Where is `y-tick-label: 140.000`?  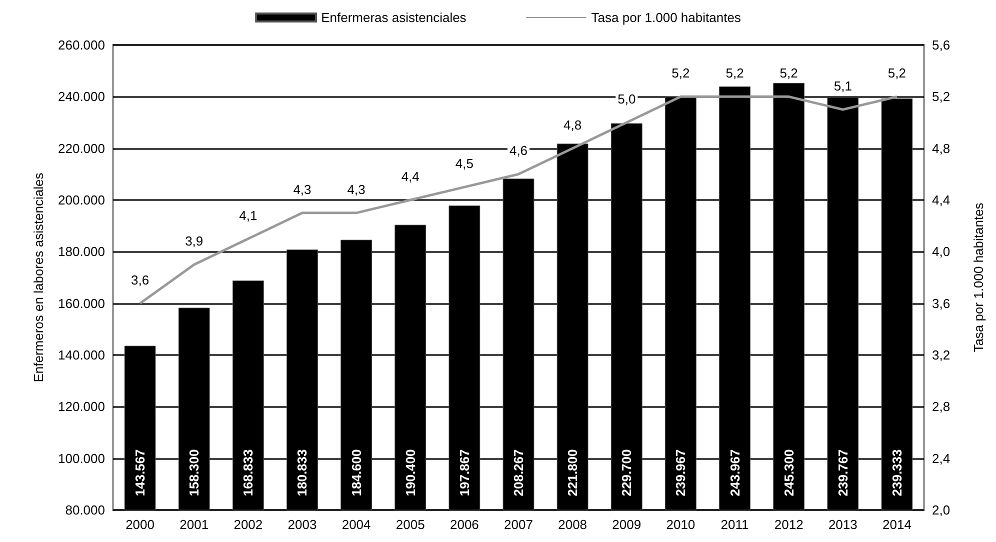
y-tick-label: 140.000 is located at coordinates (81, 355).